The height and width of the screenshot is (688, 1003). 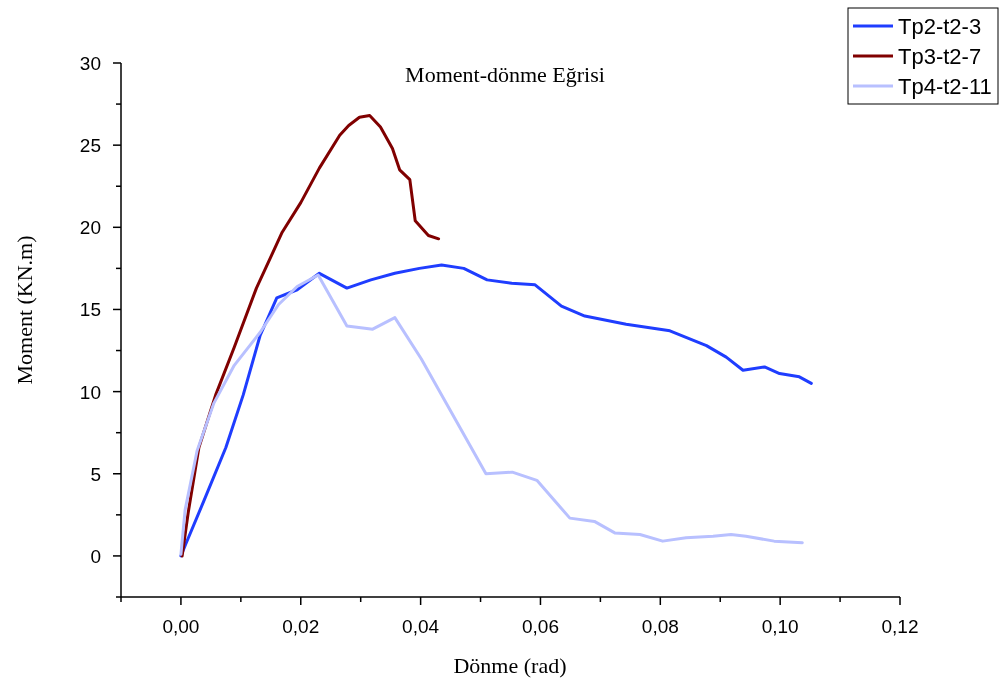 What do you see at coordinates (95, 556) in the screenshot?
I see `y-tick-label: 0` at bounding box center [95, 556].